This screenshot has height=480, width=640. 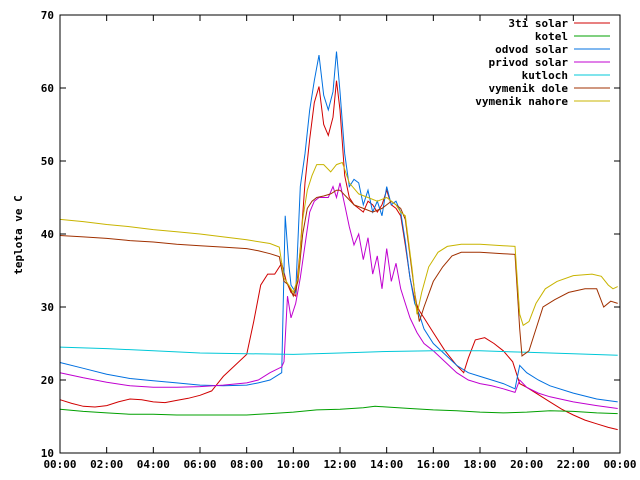 I want to click on x-tick-label: 02:00, so click(x=106, y=464).